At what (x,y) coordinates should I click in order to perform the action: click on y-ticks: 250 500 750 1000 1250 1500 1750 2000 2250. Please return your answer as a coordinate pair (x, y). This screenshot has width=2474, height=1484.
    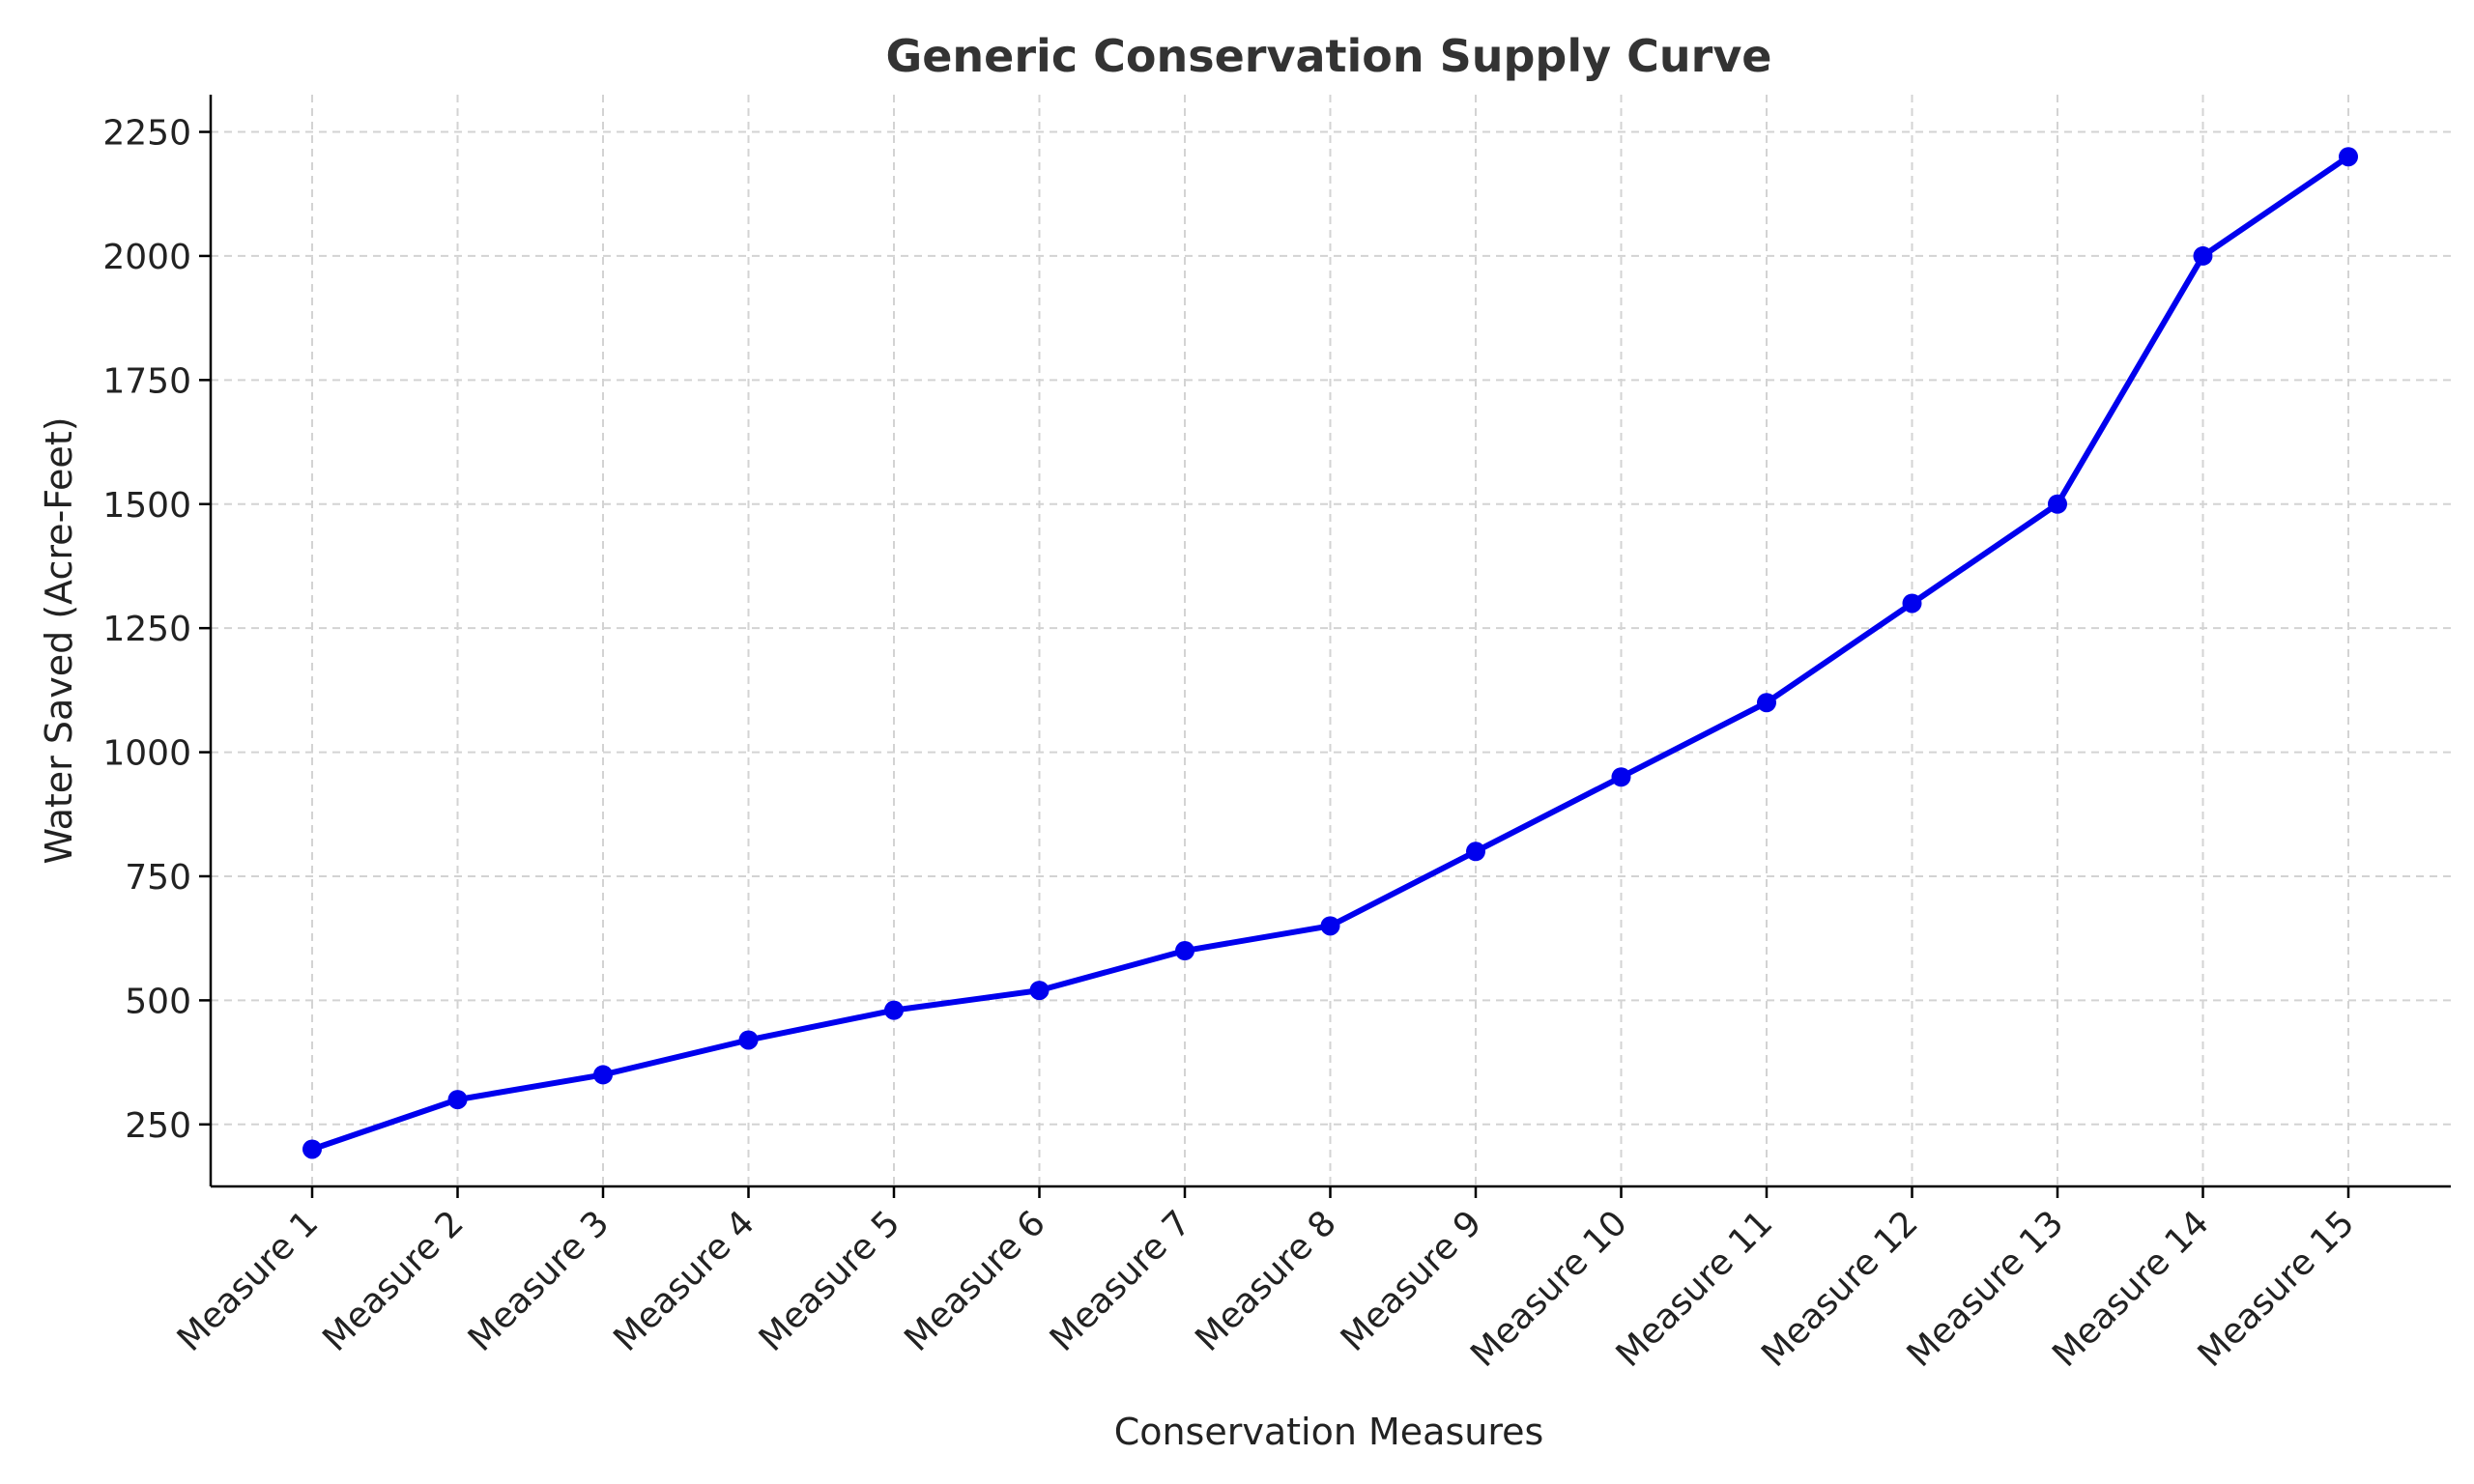
    Looking at the image, I should click on (157, 630).